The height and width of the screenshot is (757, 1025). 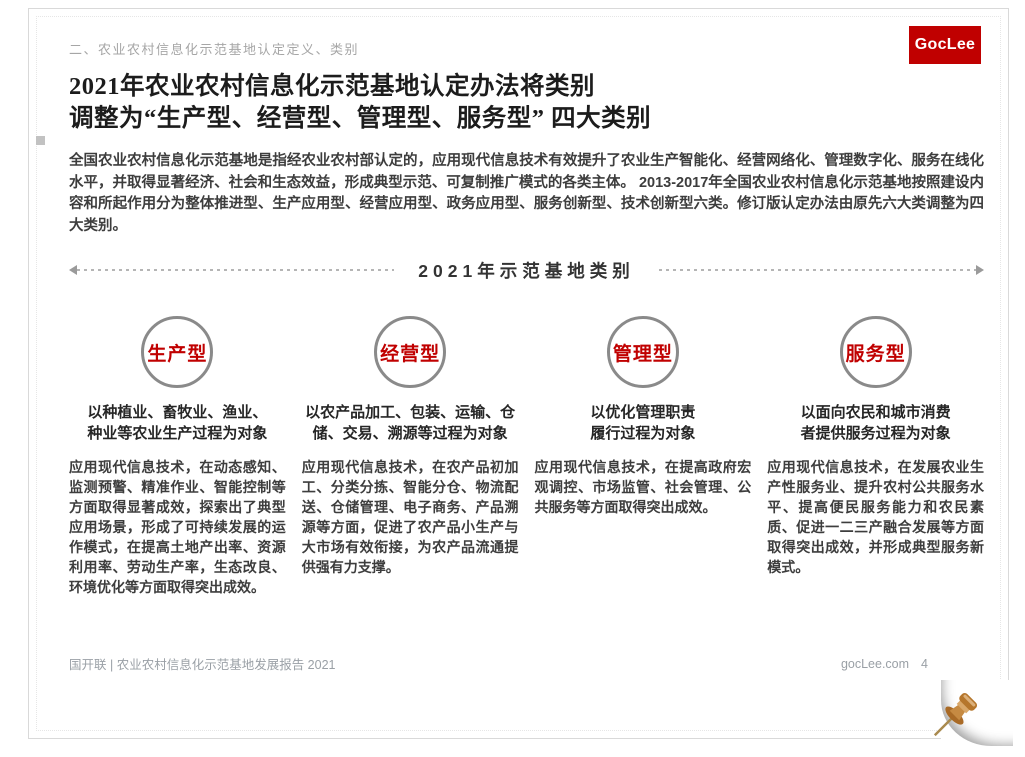 I want to click on page-title-line1: 2021年农业农村信息化示范基地认定办法将类别, so click(x=332, y=86).